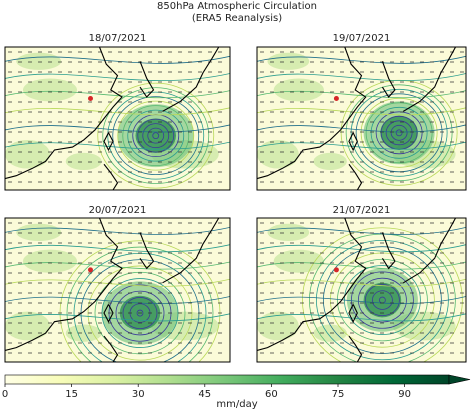 The image size is (474, 409). What do you see at coordinates (459, 379) in the screenshot?
I see `colorbar-extend` at bounding box center [459, 379].